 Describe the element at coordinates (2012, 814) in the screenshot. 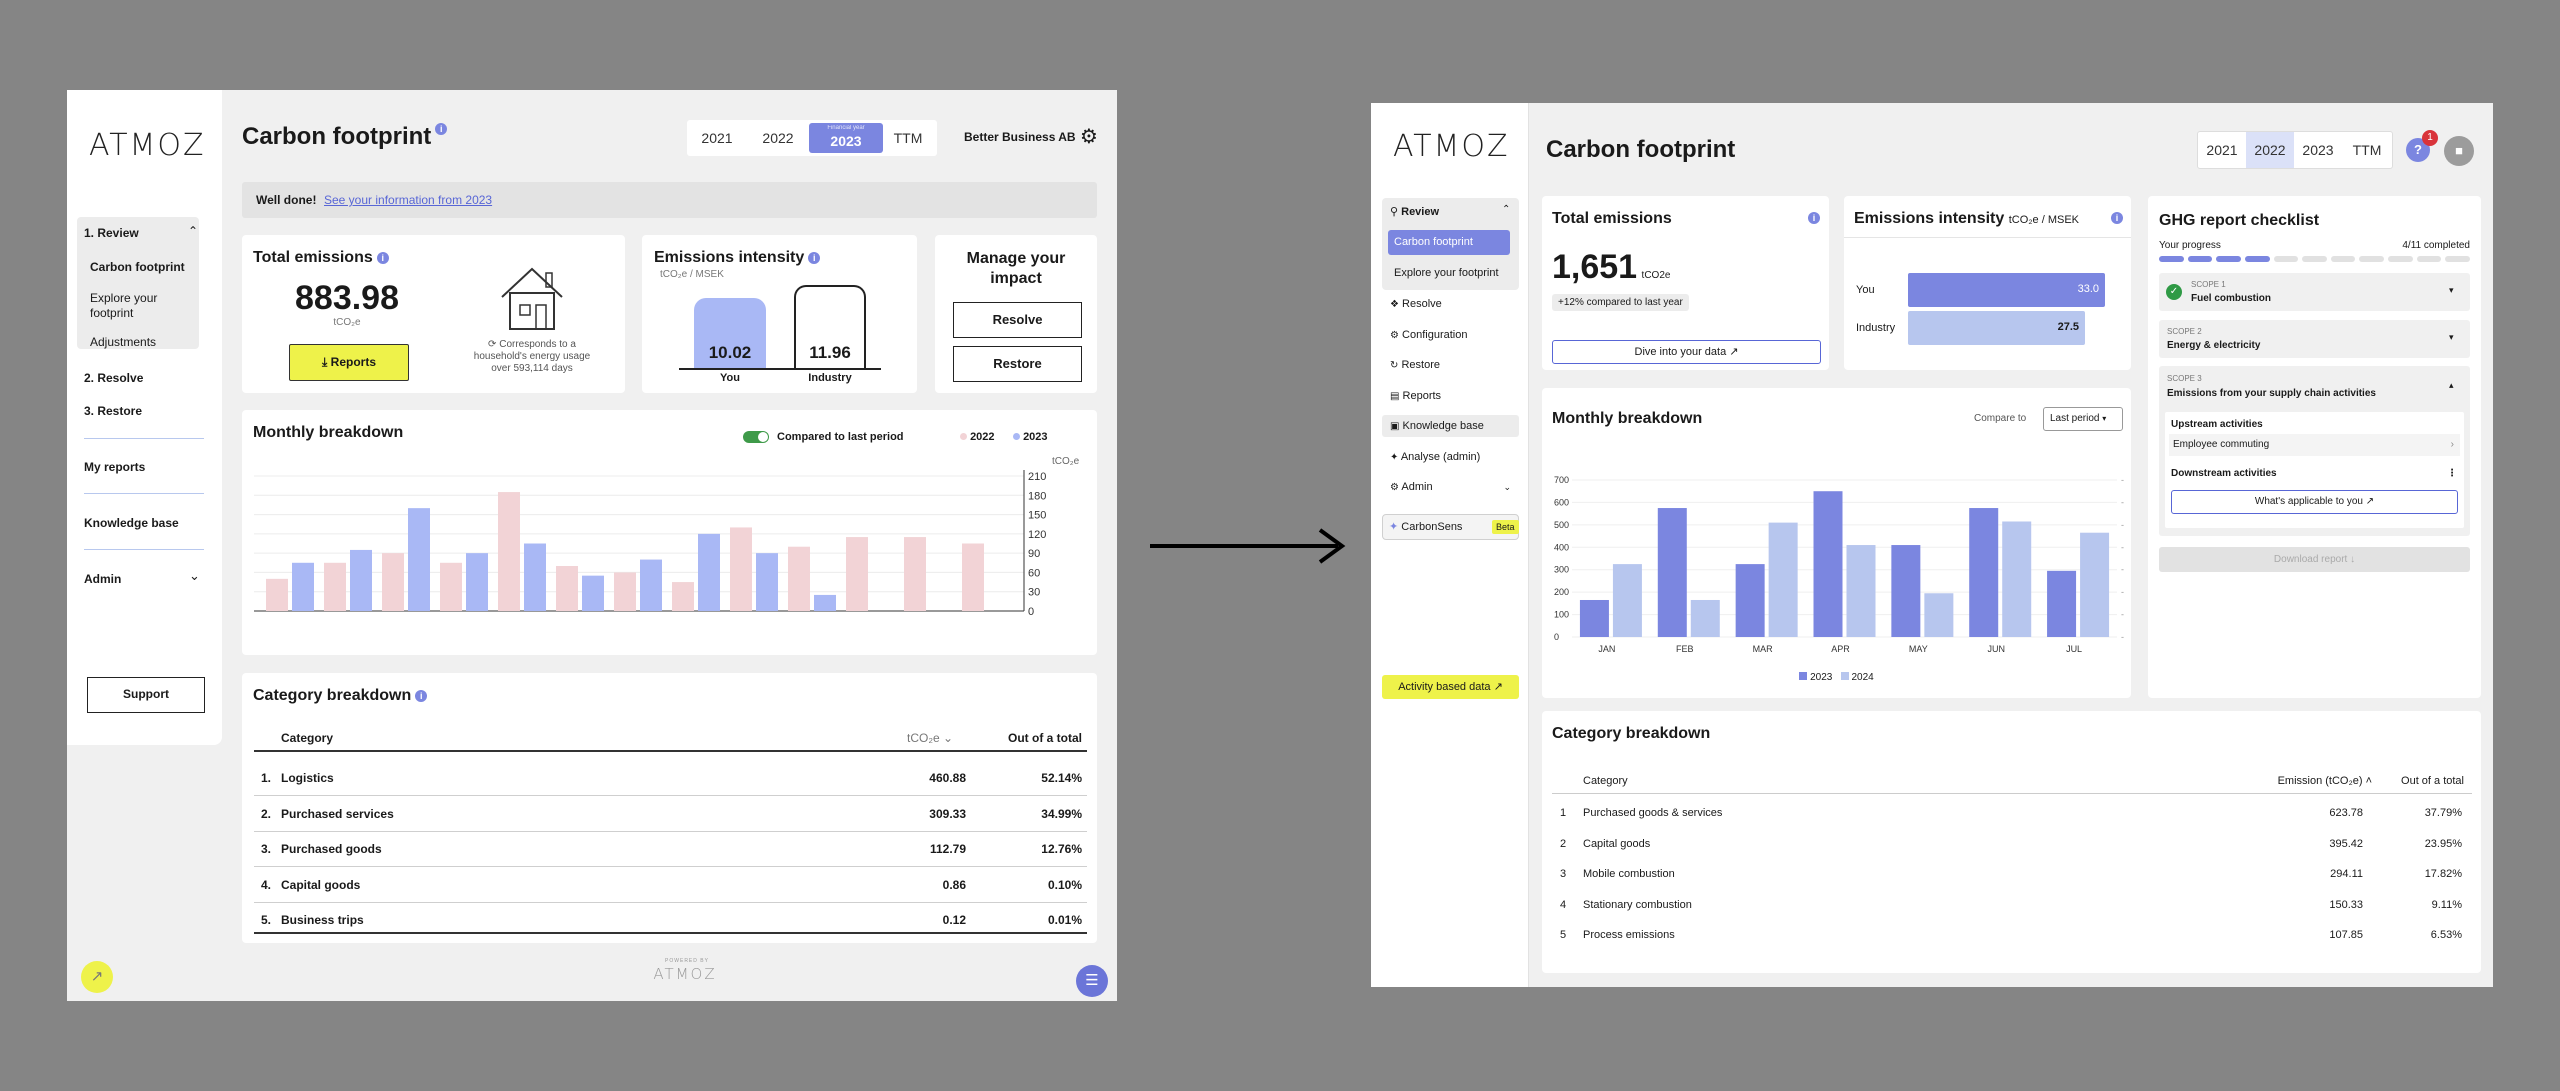

I see `table-row: 1 Purchased goods & services 623.78 37.79%` at that location.